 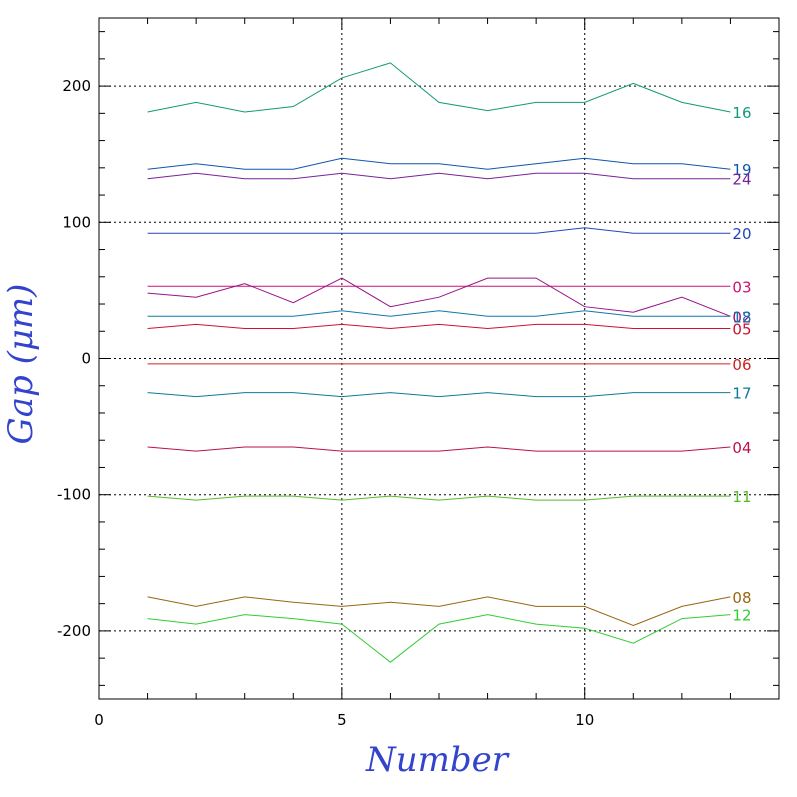 I want to click on series-label-20: 20, so click(x=741, y=234).